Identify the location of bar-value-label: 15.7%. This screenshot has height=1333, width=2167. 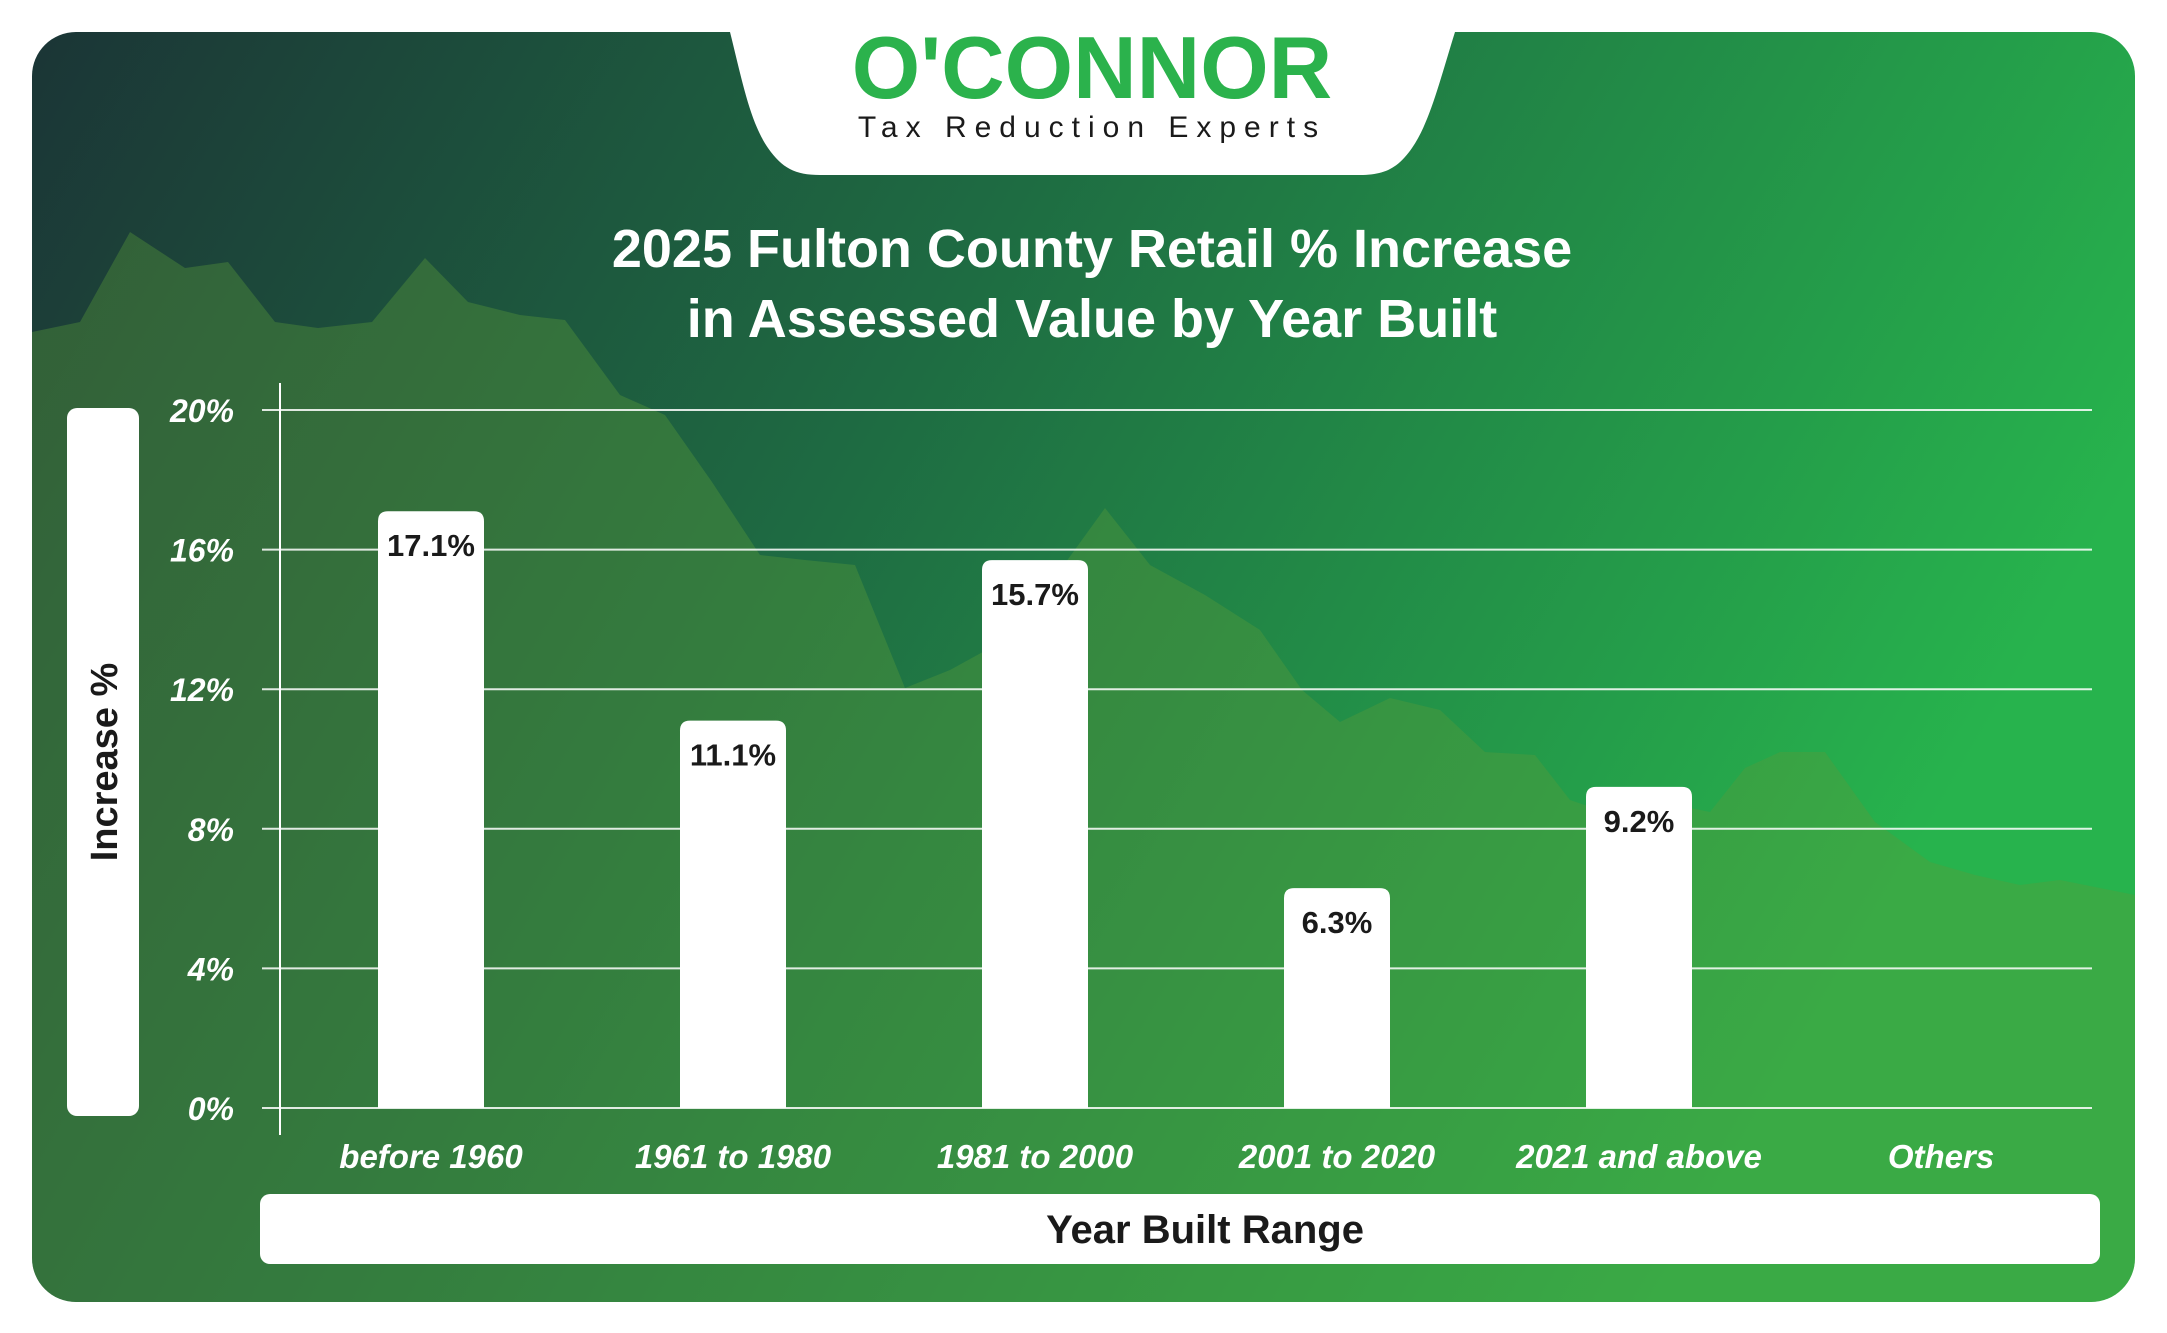
(1035, 594).